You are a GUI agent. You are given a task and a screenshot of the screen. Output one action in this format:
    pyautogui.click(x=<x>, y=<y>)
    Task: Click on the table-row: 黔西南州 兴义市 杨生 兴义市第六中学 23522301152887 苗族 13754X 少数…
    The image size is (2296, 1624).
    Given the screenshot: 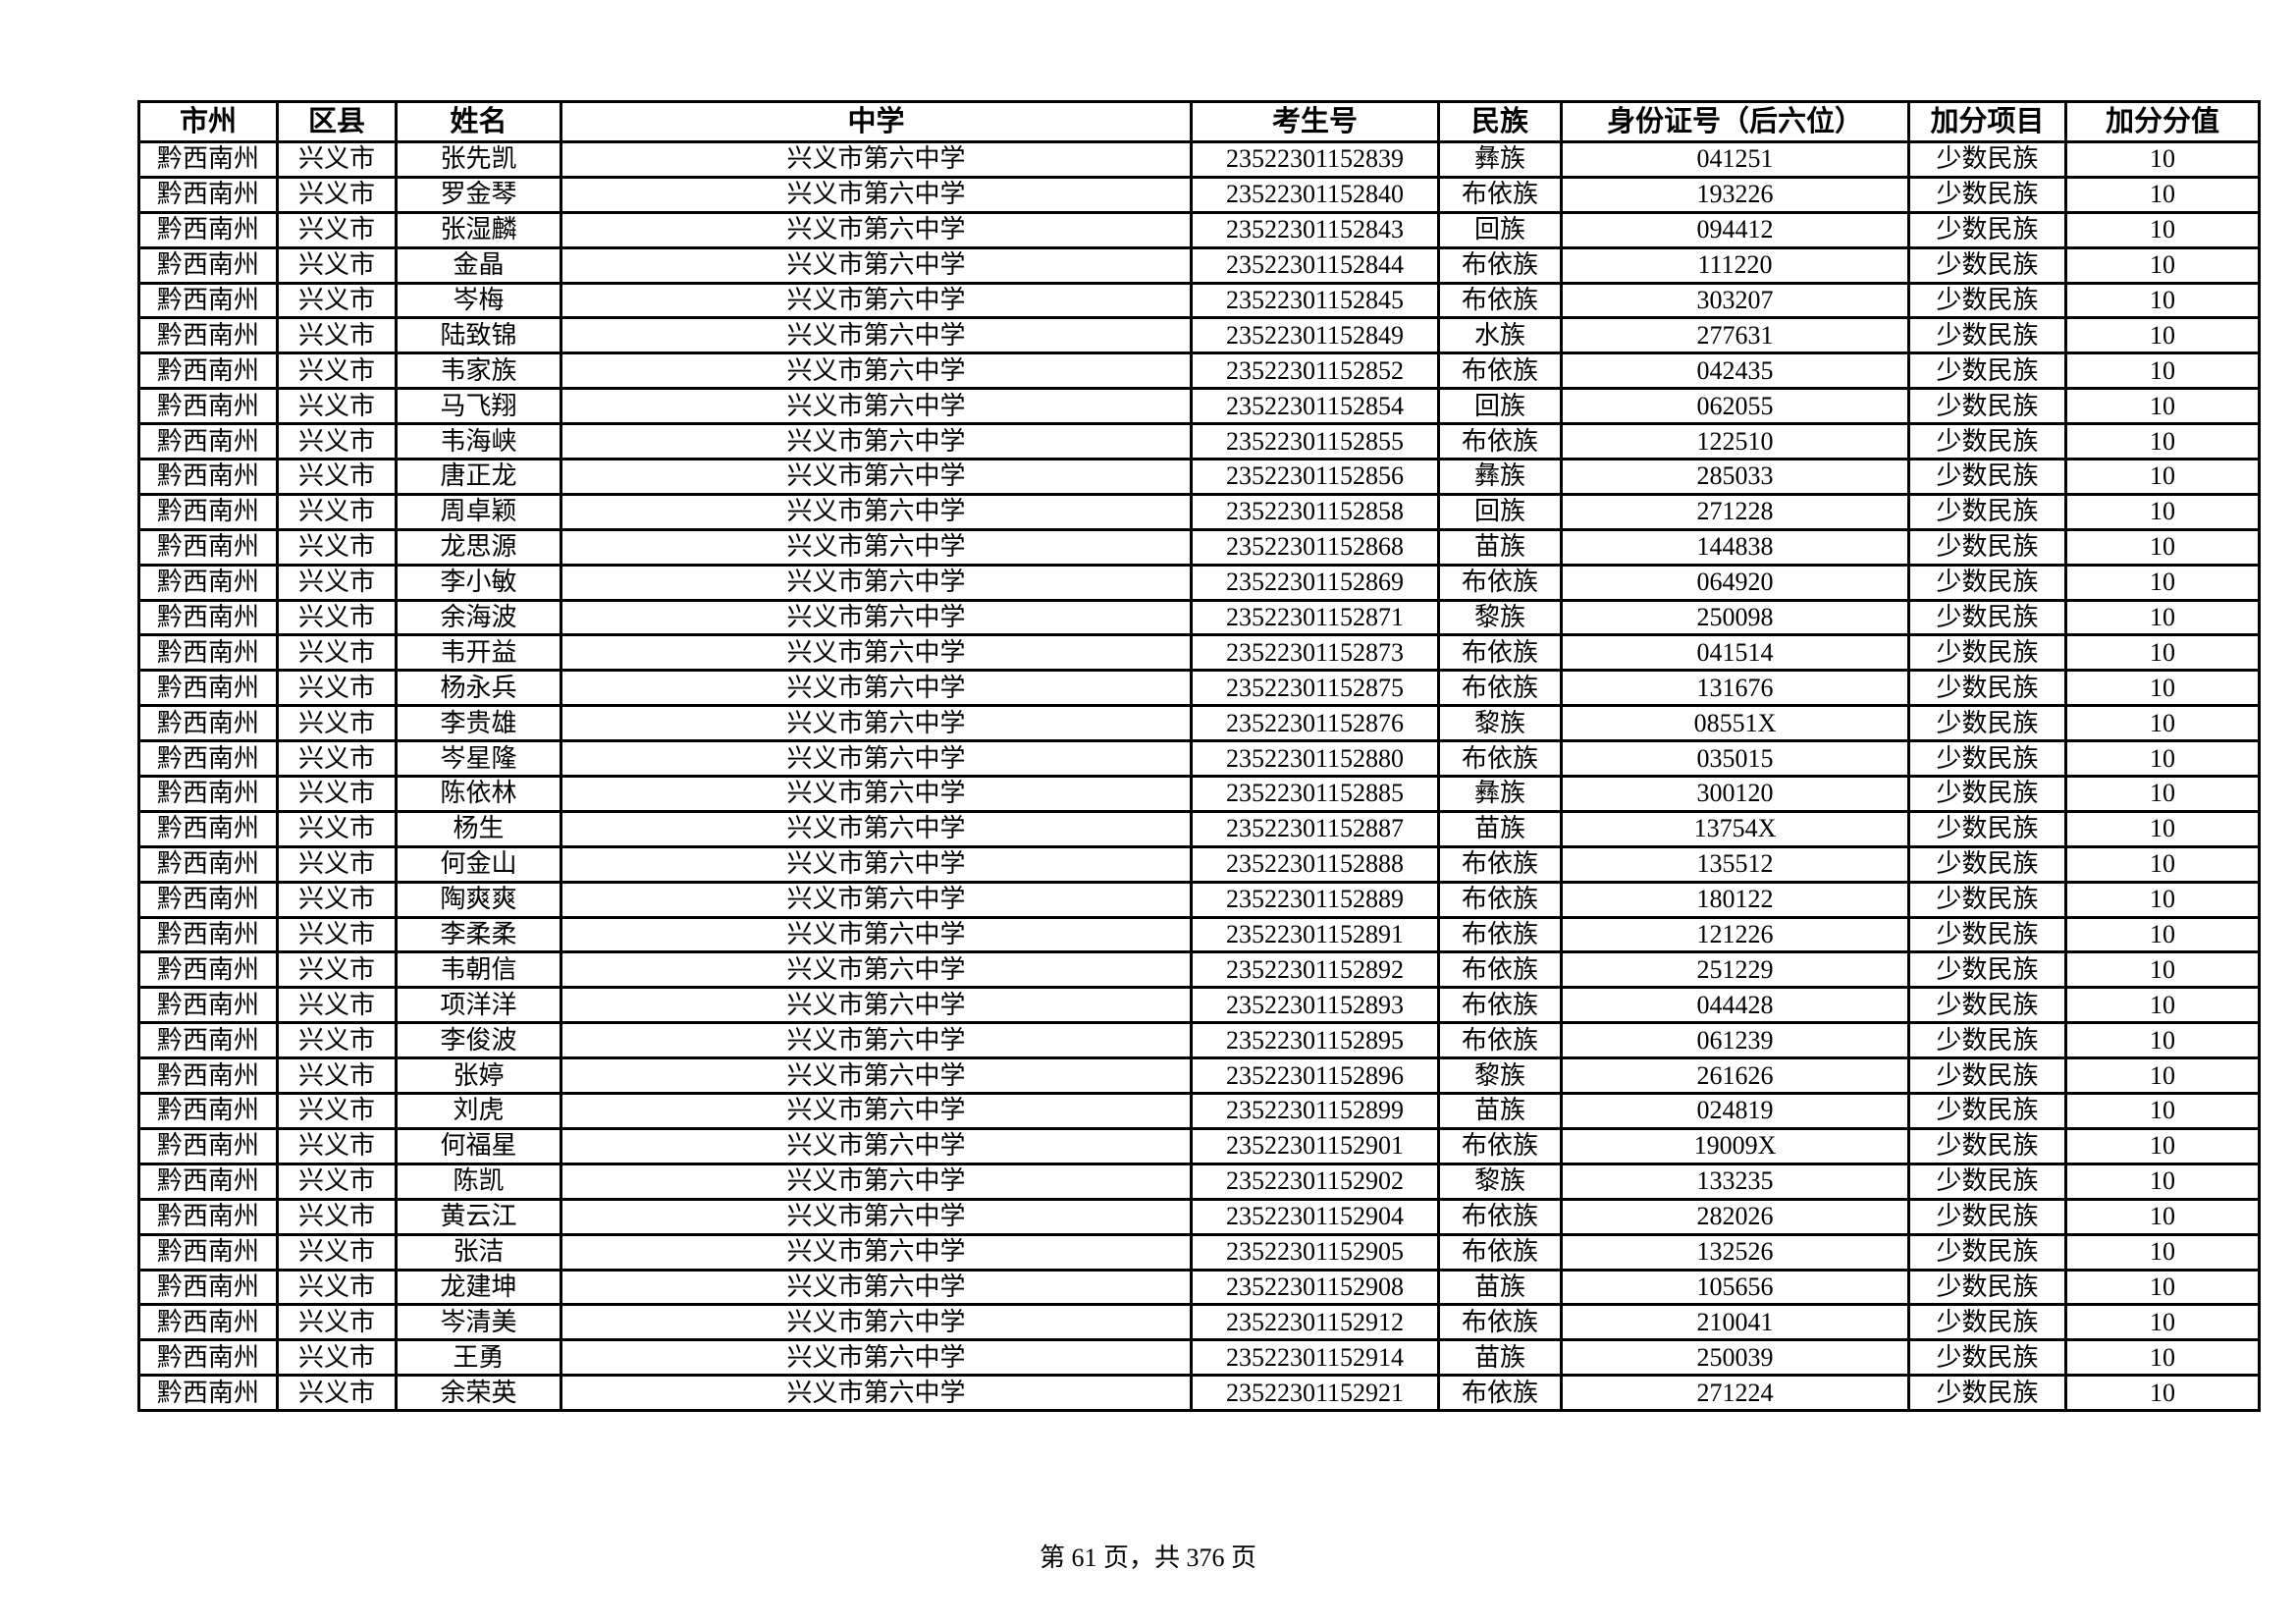 What is the action you would take?
    pyautogui.click(x=1199, y=828)
    